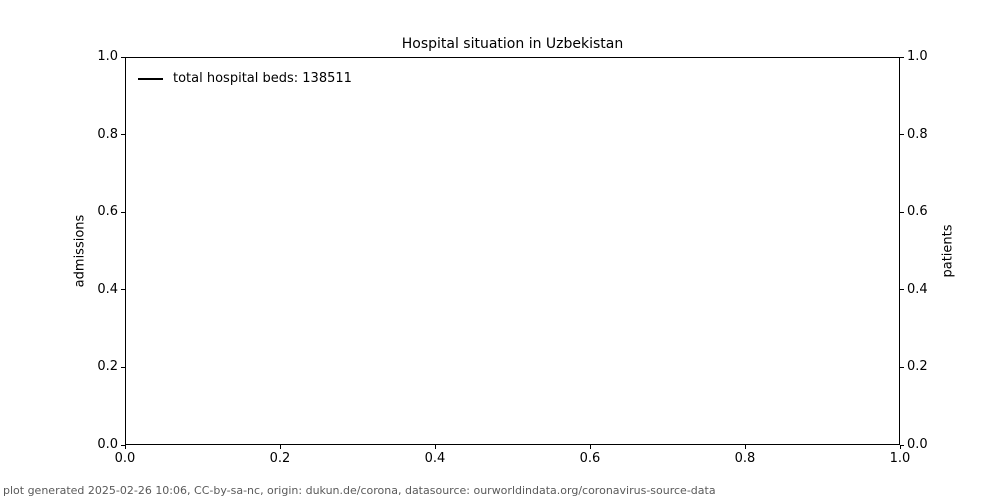 The image size is (1000, 500). Describe the element at coordinates (917, 367) in the screenshot. I see `y-right-tick-label: 0.2` at that location.